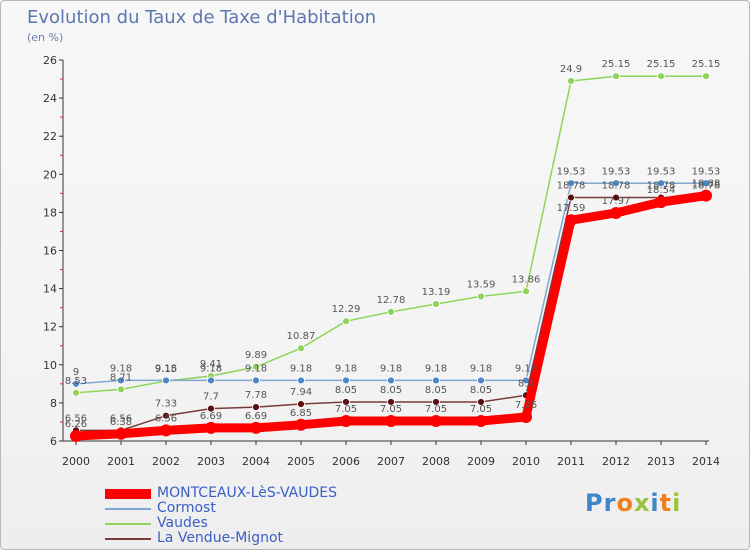  Describe the element at coordinates (53, 403) in the screenshot. I see `y-tick-label: 8` at that location.